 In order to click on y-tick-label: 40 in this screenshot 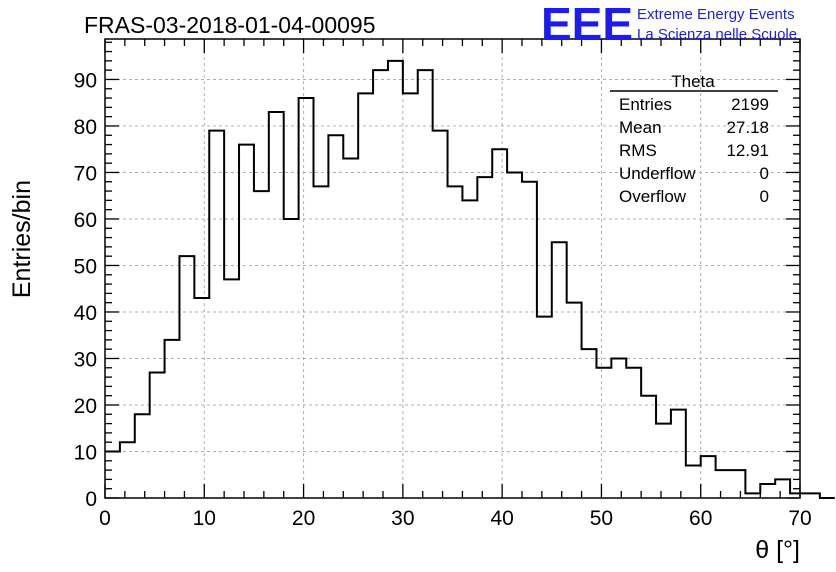, I will do `click(85, 313)`.